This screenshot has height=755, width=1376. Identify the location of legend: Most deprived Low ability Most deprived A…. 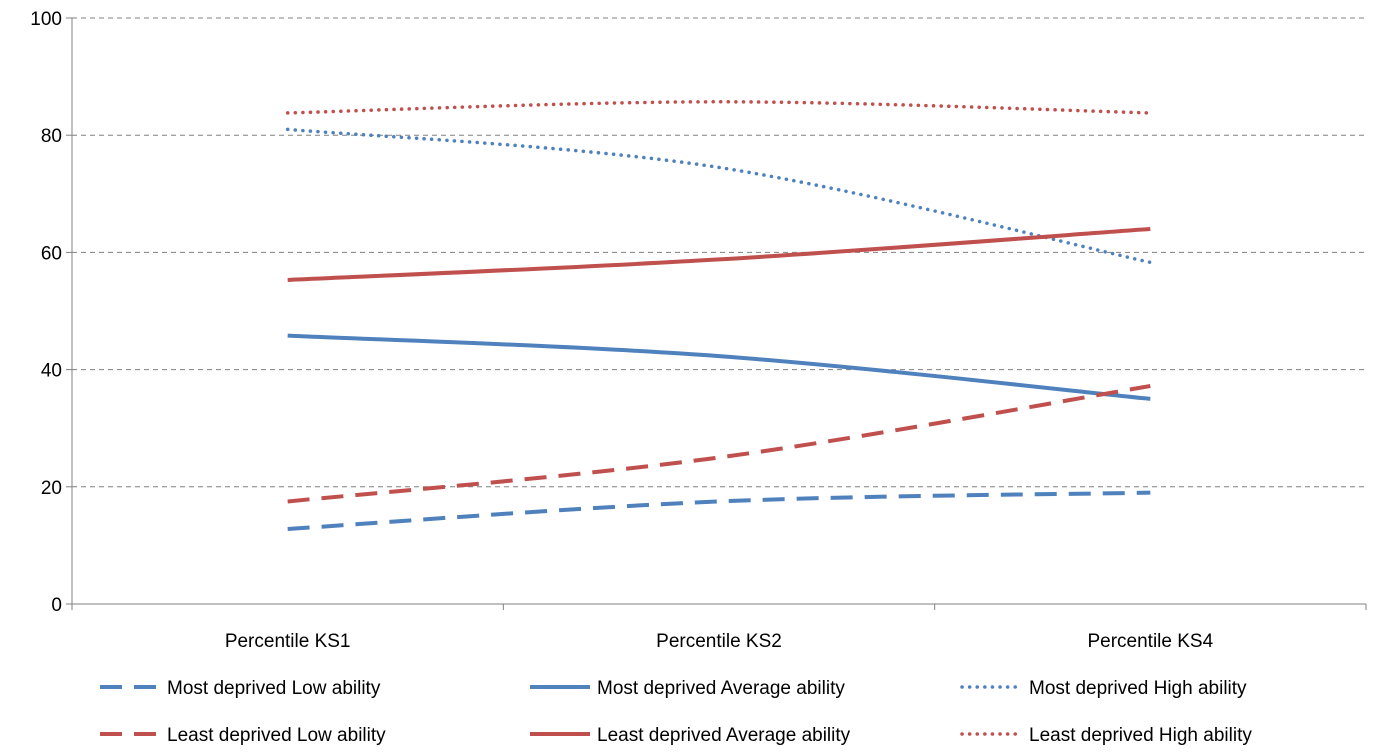
(676, 712).